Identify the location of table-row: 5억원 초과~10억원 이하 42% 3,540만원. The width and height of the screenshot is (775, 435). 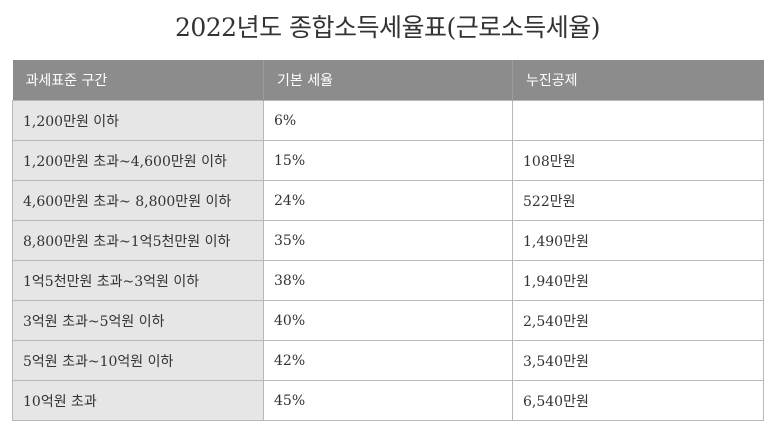
(388, 360).